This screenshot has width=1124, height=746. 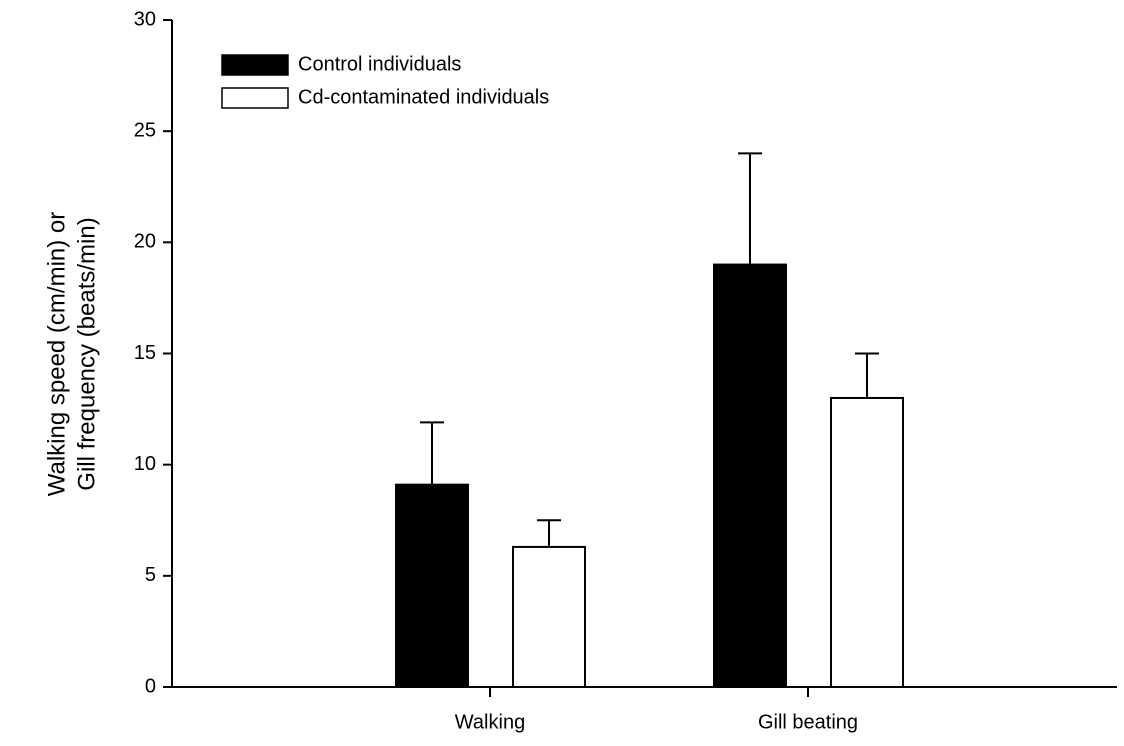 I want to click on y-tick-label: 30, so click(x=145, y=19).